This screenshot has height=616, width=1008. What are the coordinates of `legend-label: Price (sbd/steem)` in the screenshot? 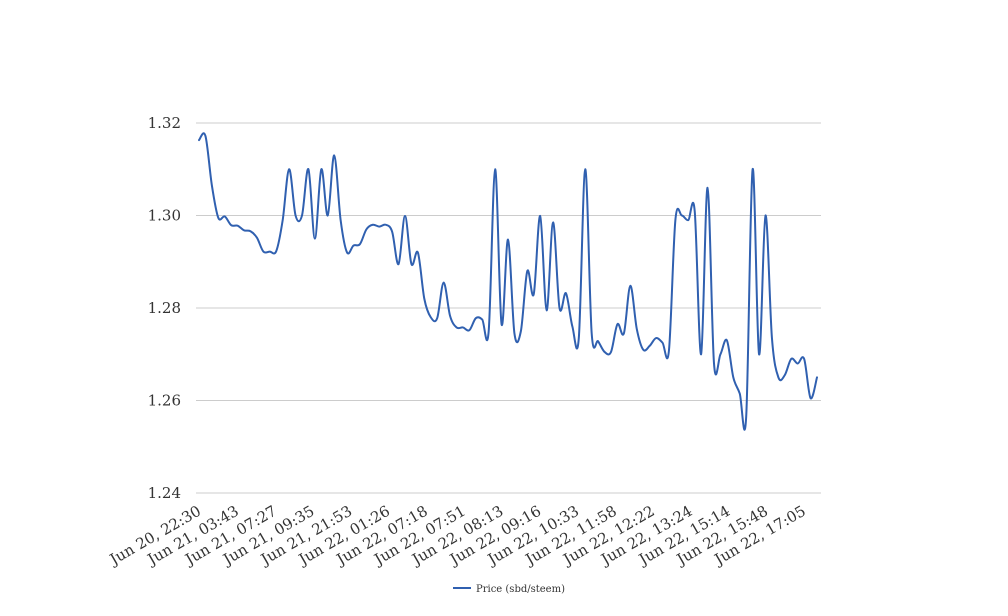 It's located at (520, 589).